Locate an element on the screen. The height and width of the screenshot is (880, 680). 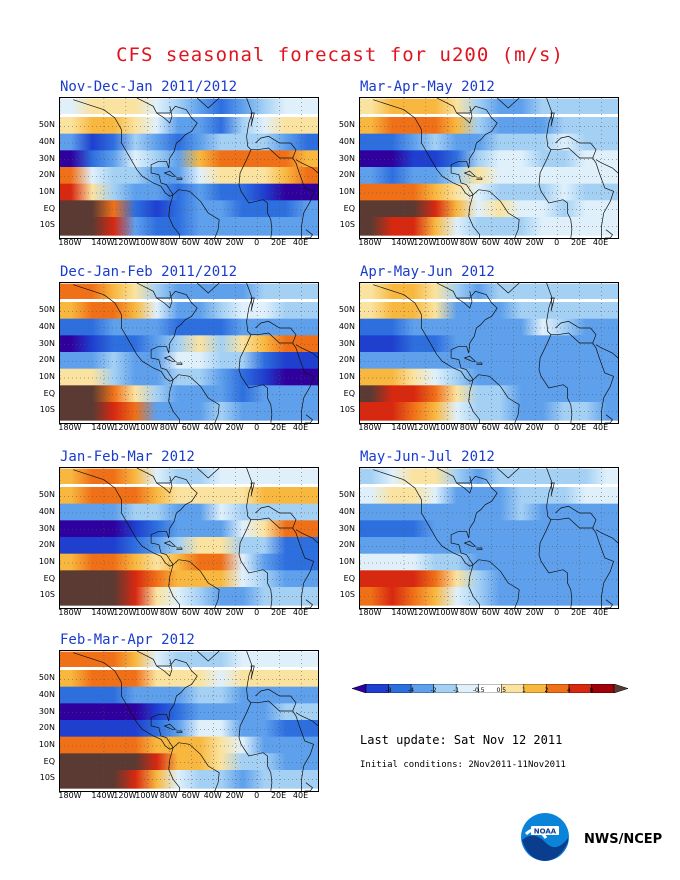
figure-title: CFS seasonal forecast for u200 (m/s) is located at coordinates (340, 55).